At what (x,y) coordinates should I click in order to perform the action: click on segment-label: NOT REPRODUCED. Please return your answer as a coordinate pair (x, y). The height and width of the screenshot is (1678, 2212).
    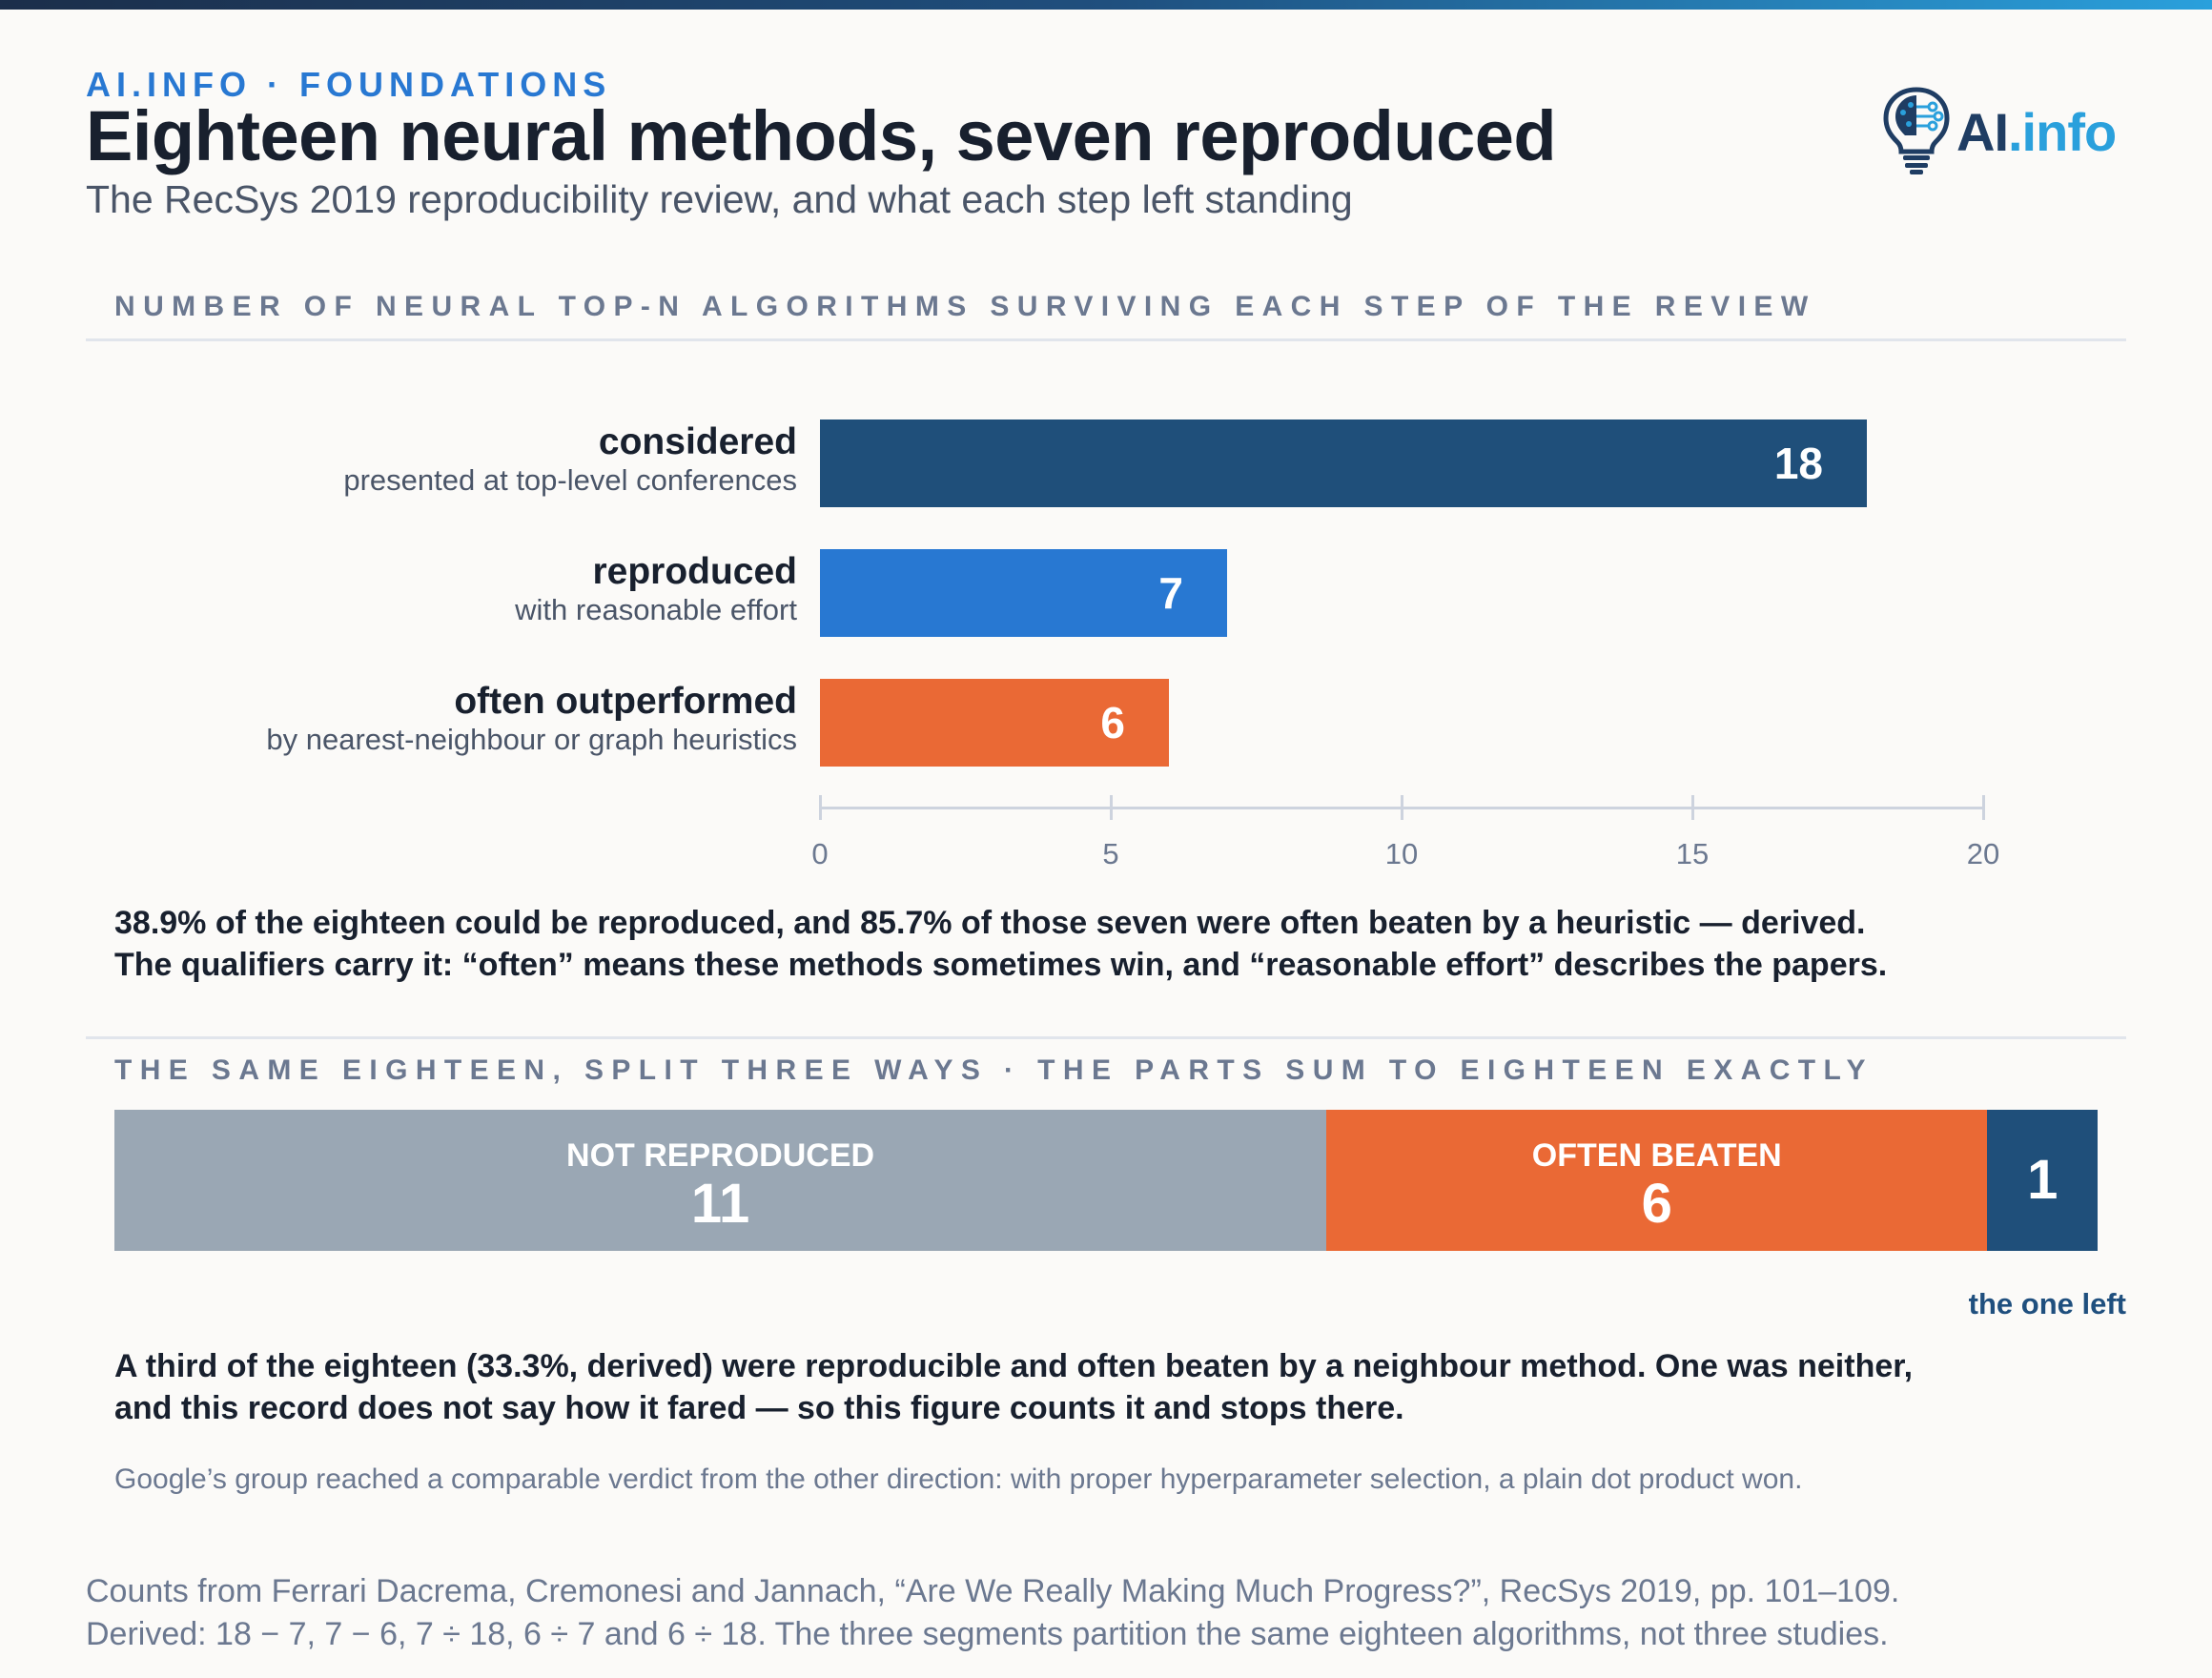
    Looking at the image, I should click on (720, 1155).